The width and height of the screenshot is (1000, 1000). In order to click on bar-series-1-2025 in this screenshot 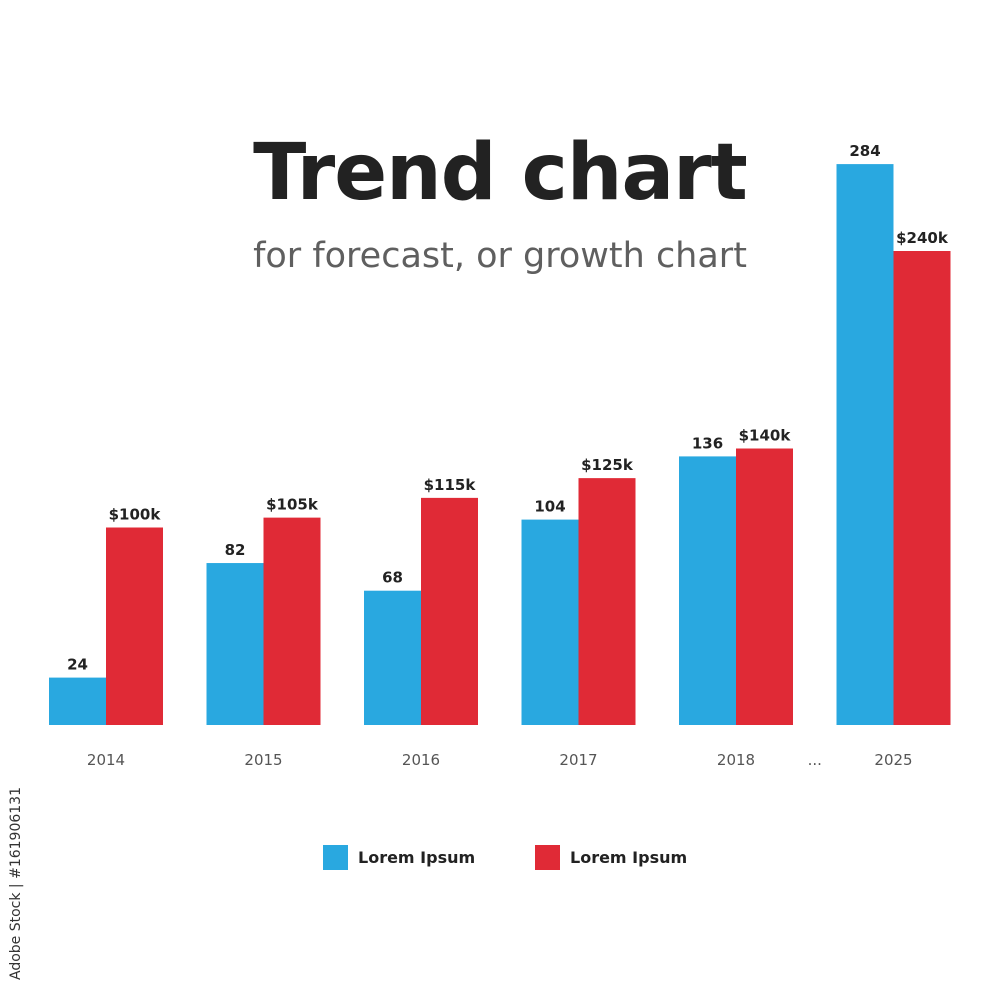, I will do `click(865, 445)`.